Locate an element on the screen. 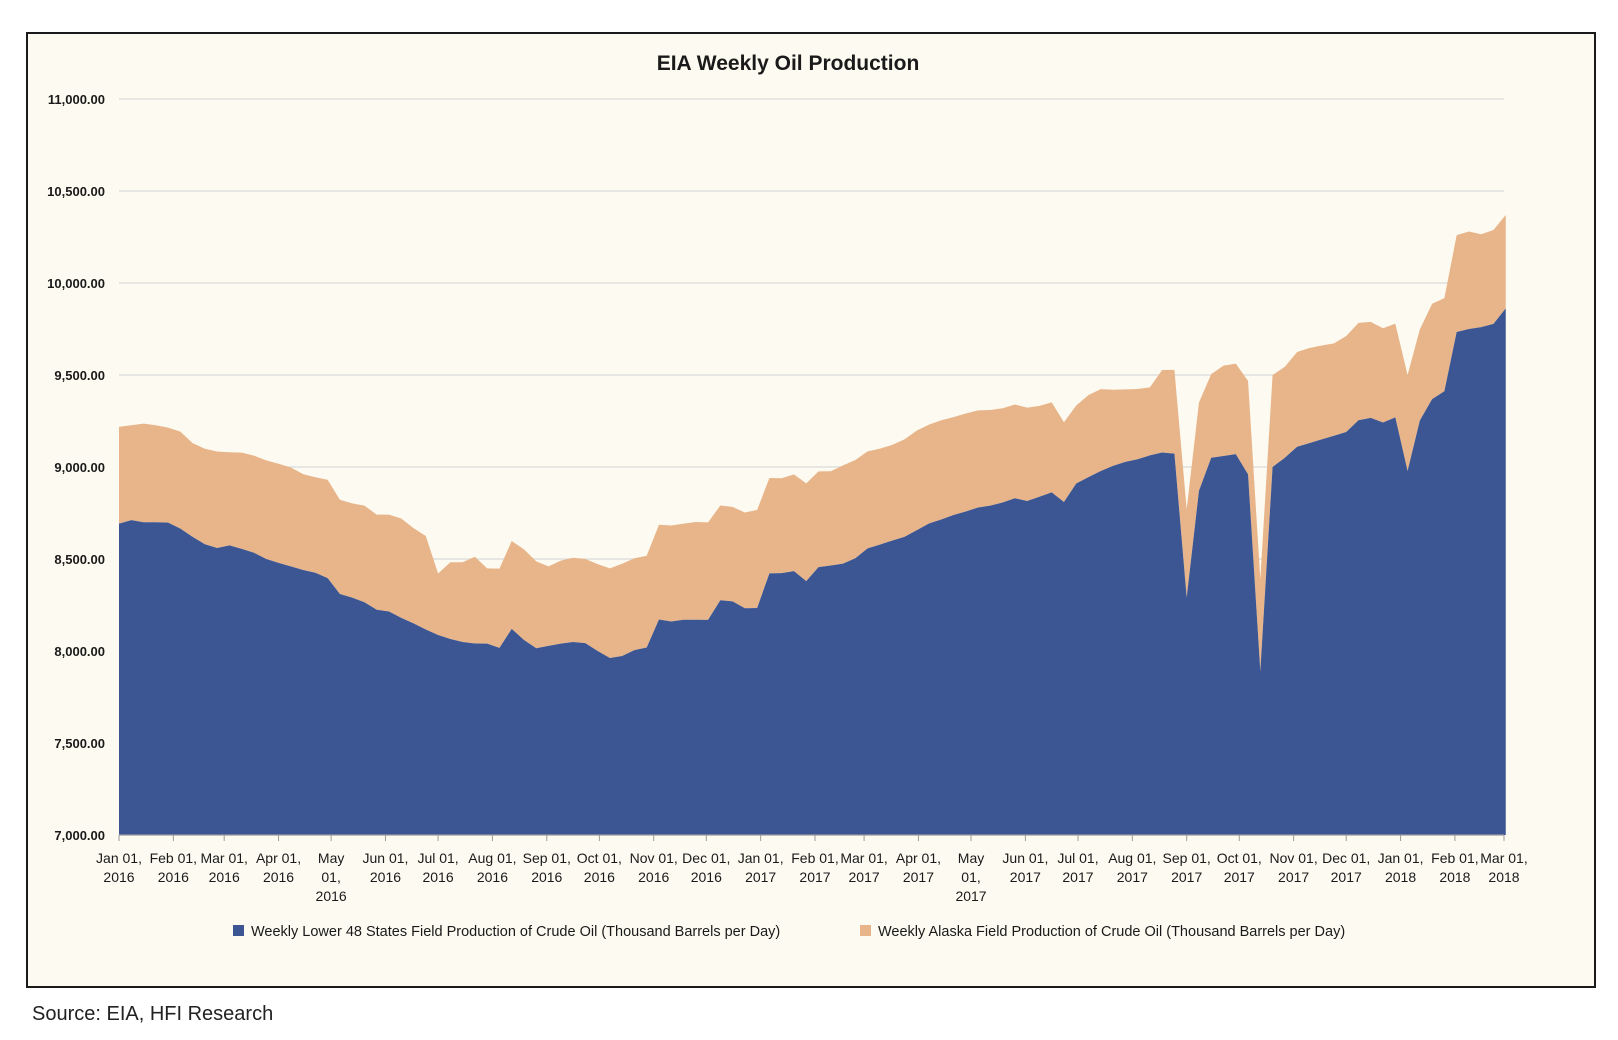 The height and width of the screenshot is (1040, 1618). y-tick-label: 8,000.00 is located at coordinates (79, 651).